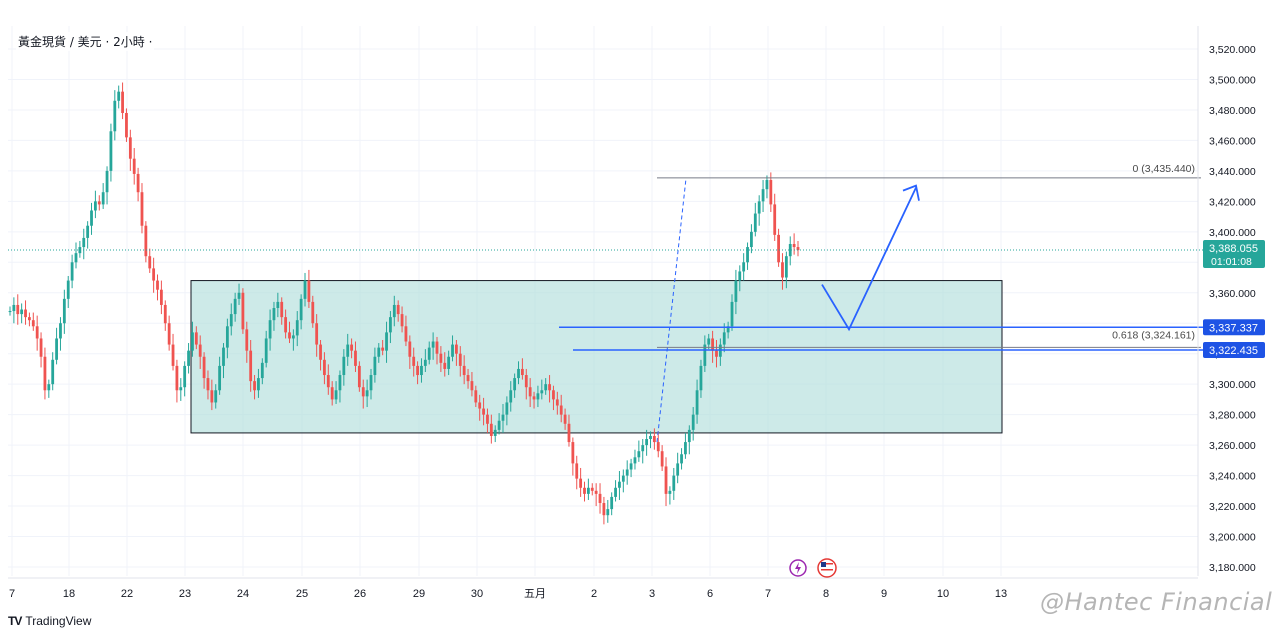 The image size is (1280, 640). What do you see at coordinates (710, 594) in the screenshot?
I see `time-axis-tick-label: 6` at bounding box center [710, 594].